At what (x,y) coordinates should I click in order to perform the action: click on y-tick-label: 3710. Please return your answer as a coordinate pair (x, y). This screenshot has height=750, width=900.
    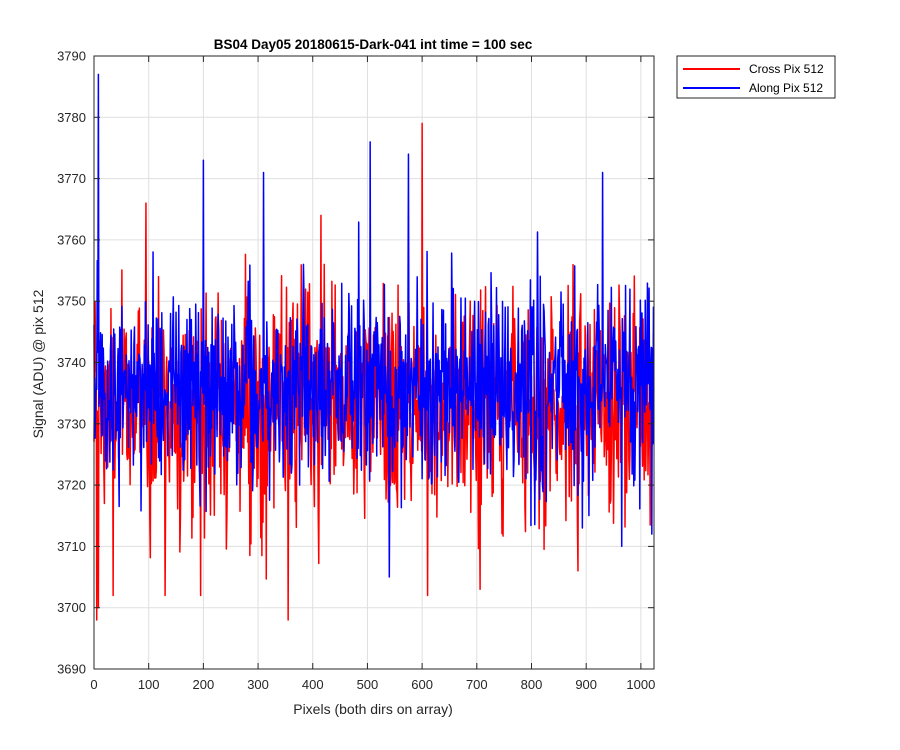
    Looking at the image, I should click on (71, 546).